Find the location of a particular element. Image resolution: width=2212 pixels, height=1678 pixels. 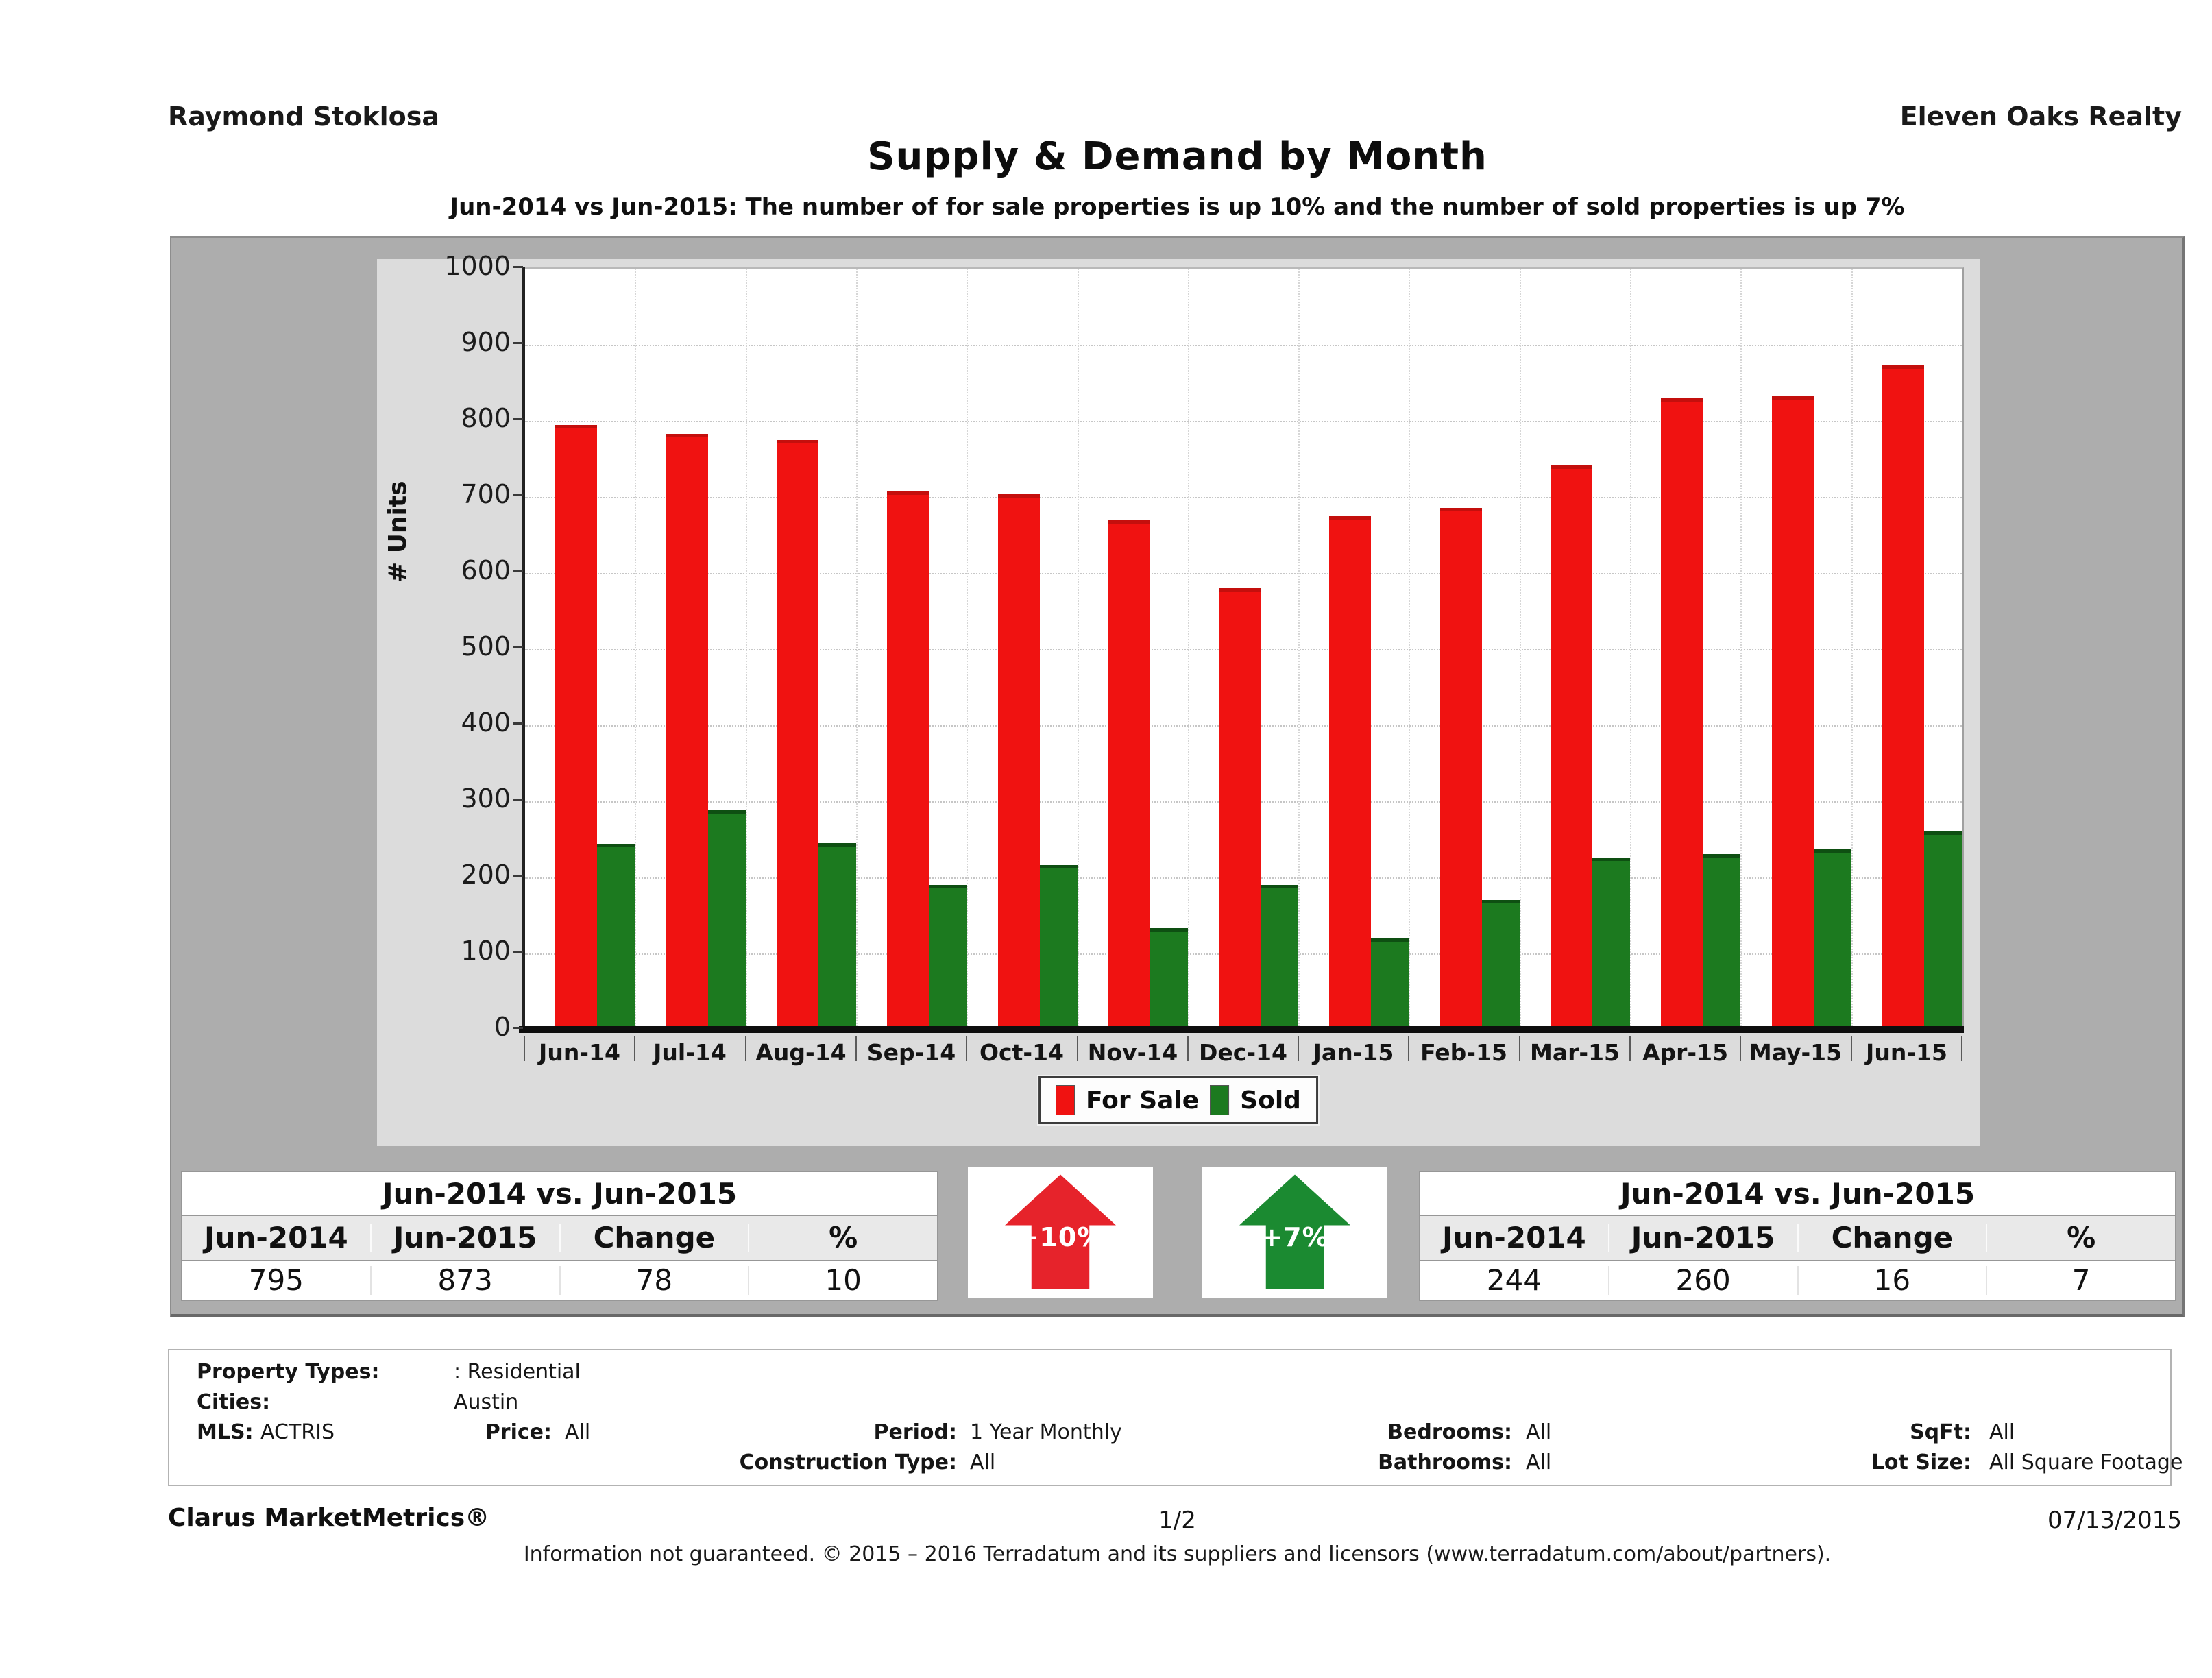

criteria-label: Construction Type: is located at coordinates (848, 1462).